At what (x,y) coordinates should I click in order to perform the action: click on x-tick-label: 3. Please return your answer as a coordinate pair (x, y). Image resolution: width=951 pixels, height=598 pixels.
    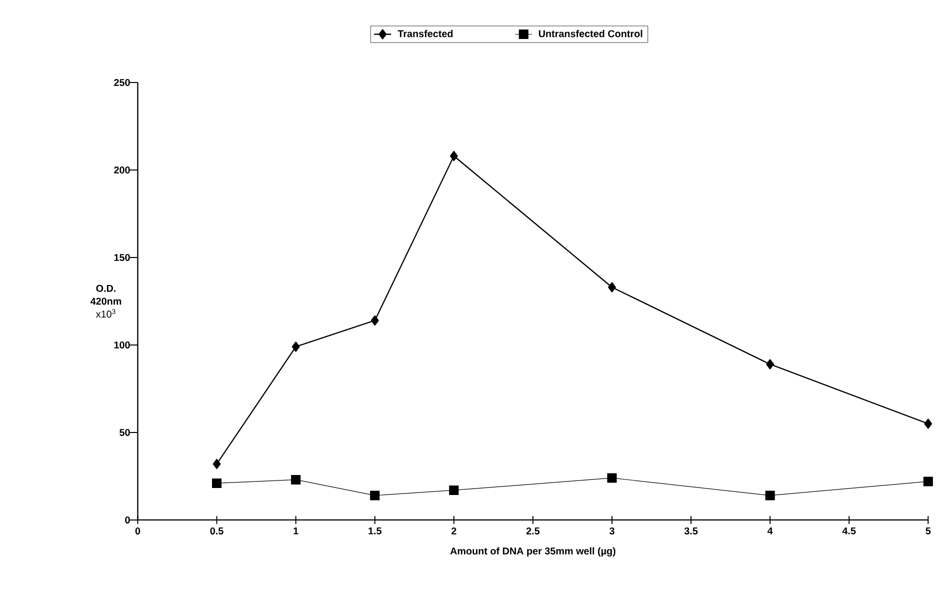
    Looking at the image, I should click on (611, 531).